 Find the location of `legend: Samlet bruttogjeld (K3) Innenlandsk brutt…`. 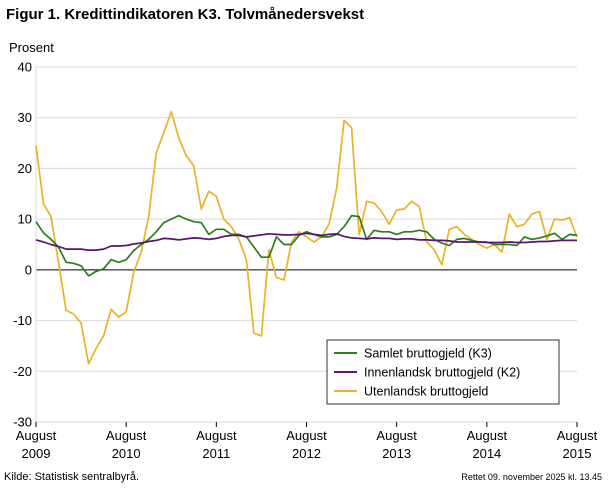

legend: Samlet bruttogjeld (K3) Innenlandsk brutt… is located at coordinates (443, 372).